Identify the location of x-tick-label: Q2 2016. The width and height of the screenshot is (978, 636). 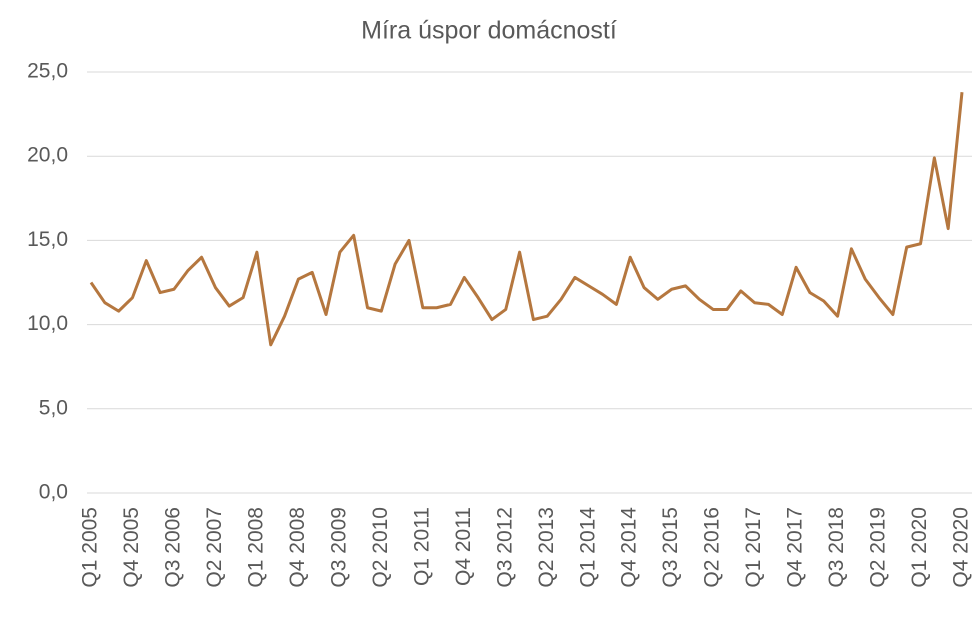
(712, 547).